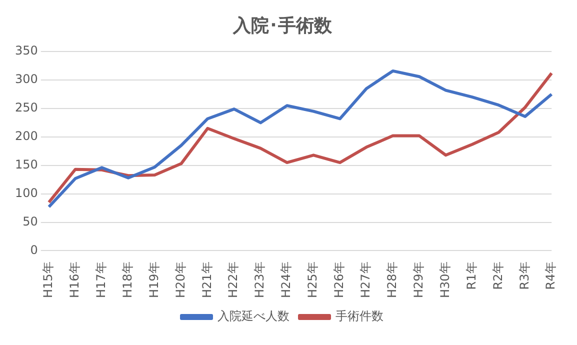 The image size is (577, 345). Describe the element at coordinates (254, 316) in the screenshot. I see `legend-label: 入院延べ人数` at that location.